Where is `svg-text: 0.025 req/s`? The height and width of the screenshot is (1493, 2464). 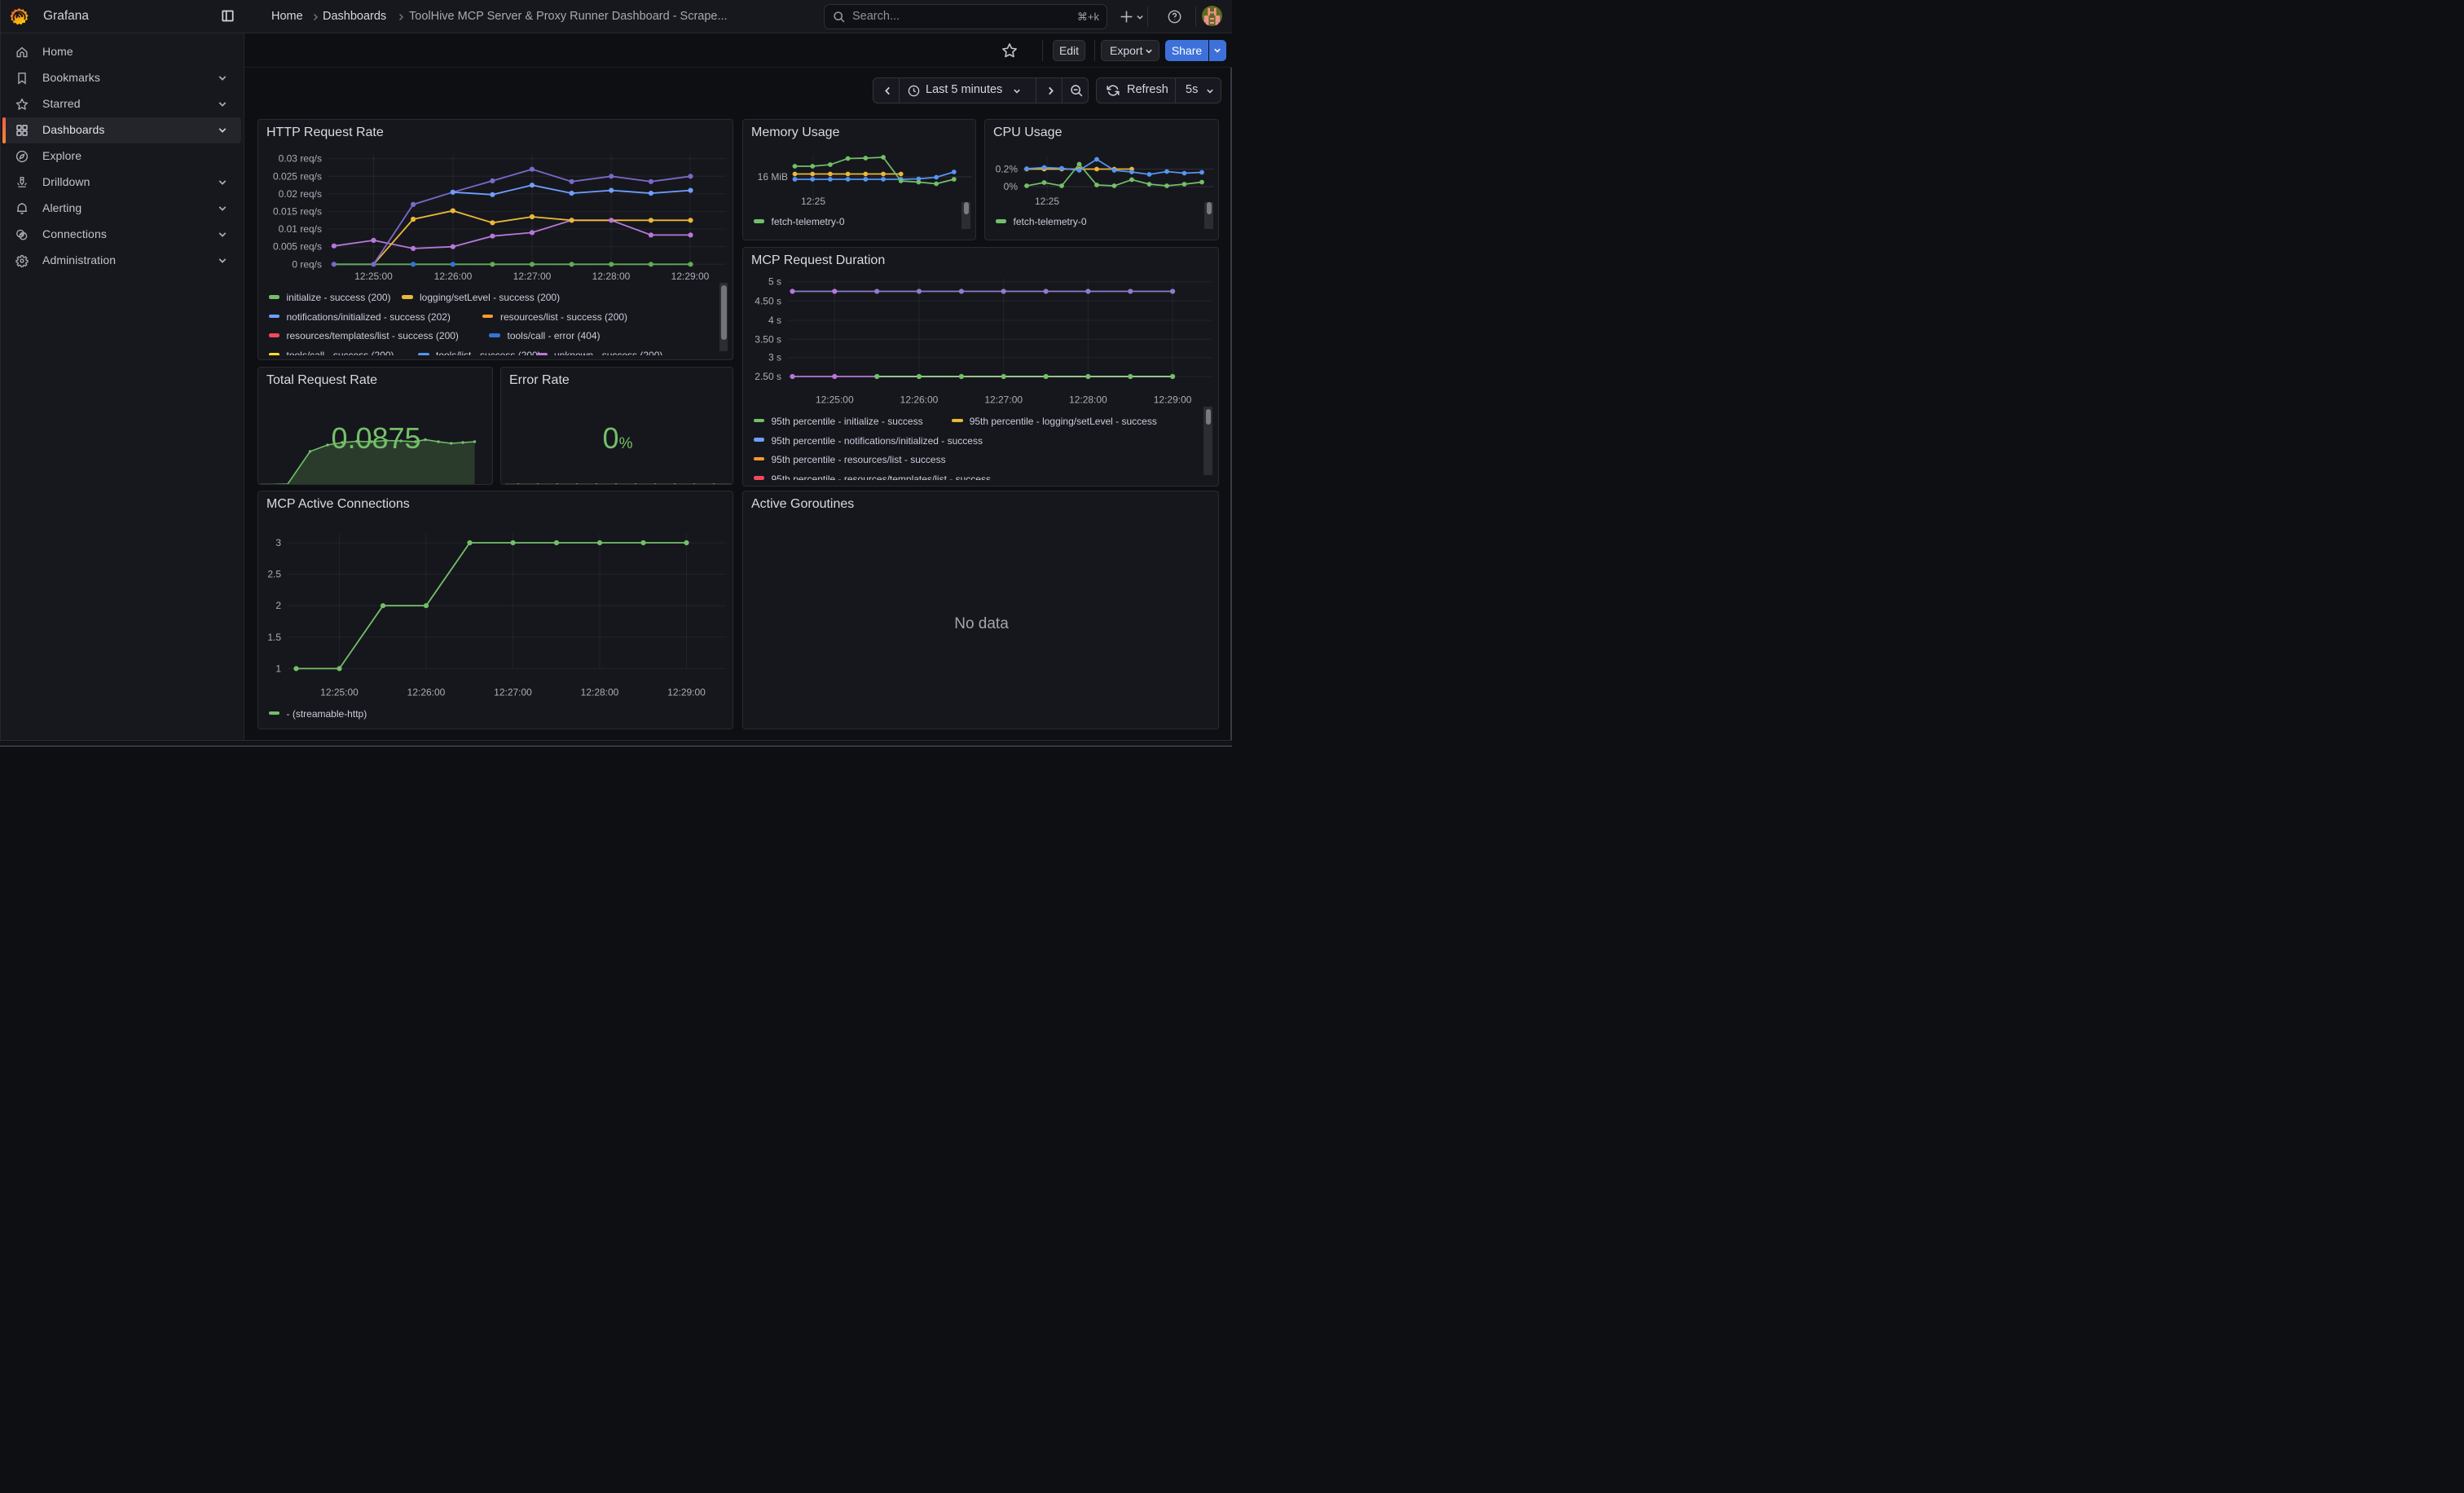
svg-text: 0.025 req/s is located at coordinates (297, 176).